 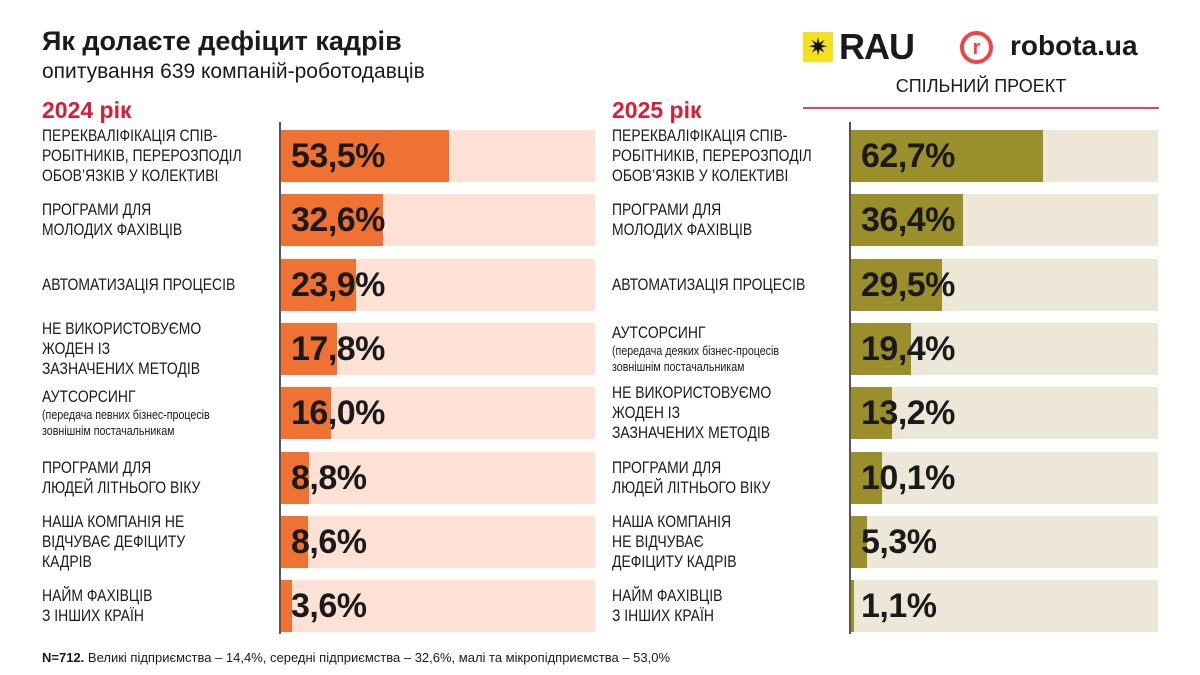 What do you see at coordinates (222, 41) in the screenshot?
I see `page-title: Як долаєте дефіцит кадрів` at bounding box center [222, 41].